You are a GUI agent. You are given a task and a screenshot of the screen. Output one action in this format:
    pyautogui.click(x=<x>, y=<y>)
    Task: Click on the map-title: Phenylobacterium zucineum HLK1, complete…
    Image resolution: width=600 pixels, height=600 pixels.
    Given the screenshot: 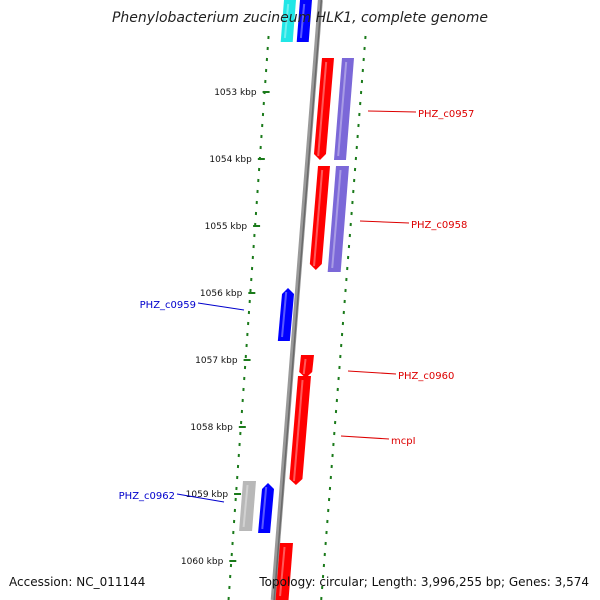 What is the action you would take?
    pyautogui.click(x=300, y=18)
    